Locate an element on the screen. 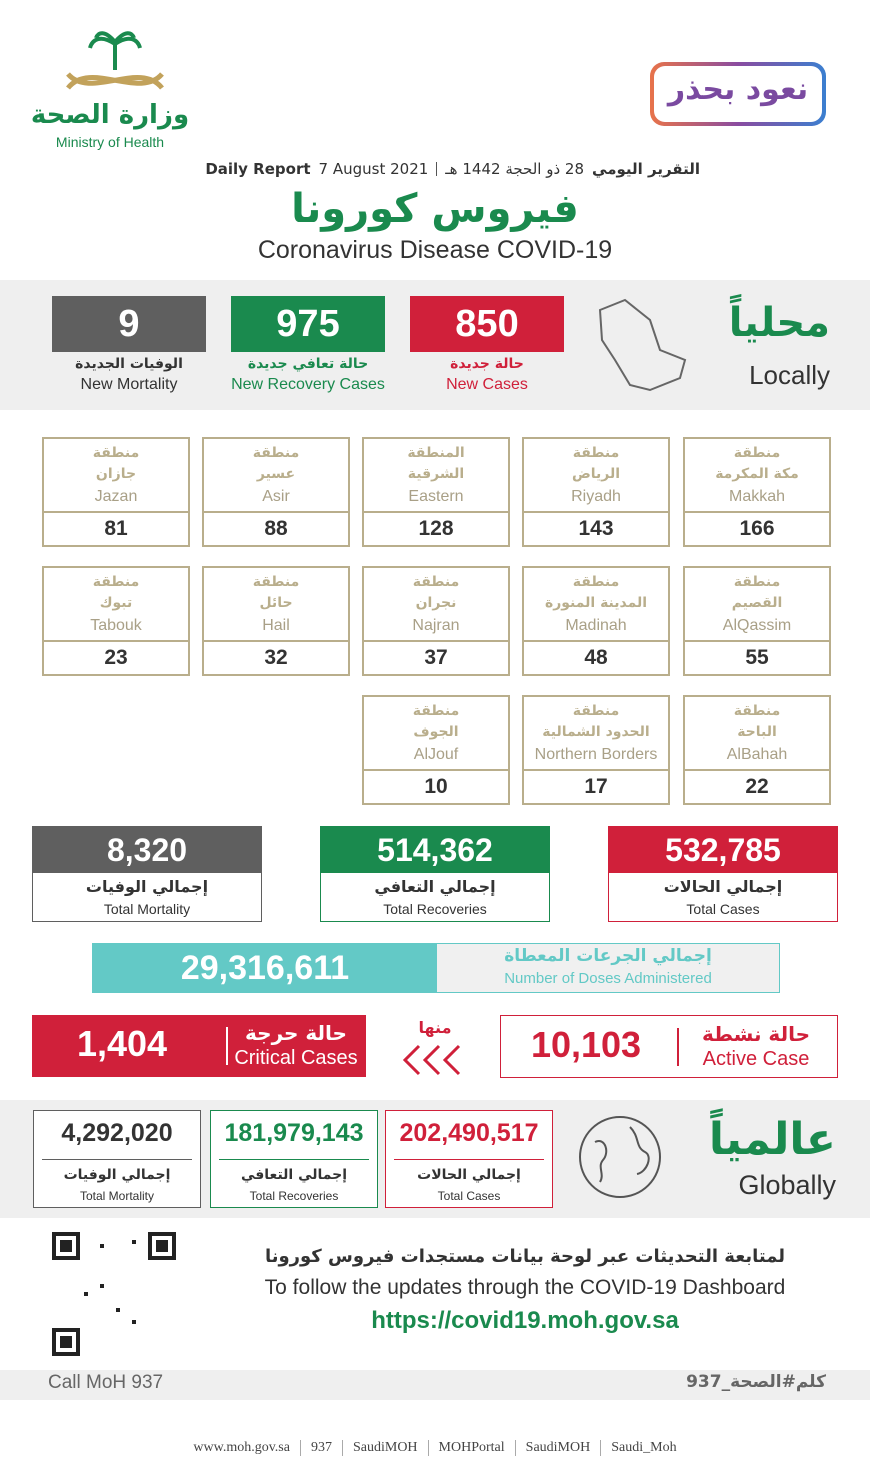 The width and height of the screenshot is (870, 1482). total-value: 514,362 is located at coordinates (435, 850).